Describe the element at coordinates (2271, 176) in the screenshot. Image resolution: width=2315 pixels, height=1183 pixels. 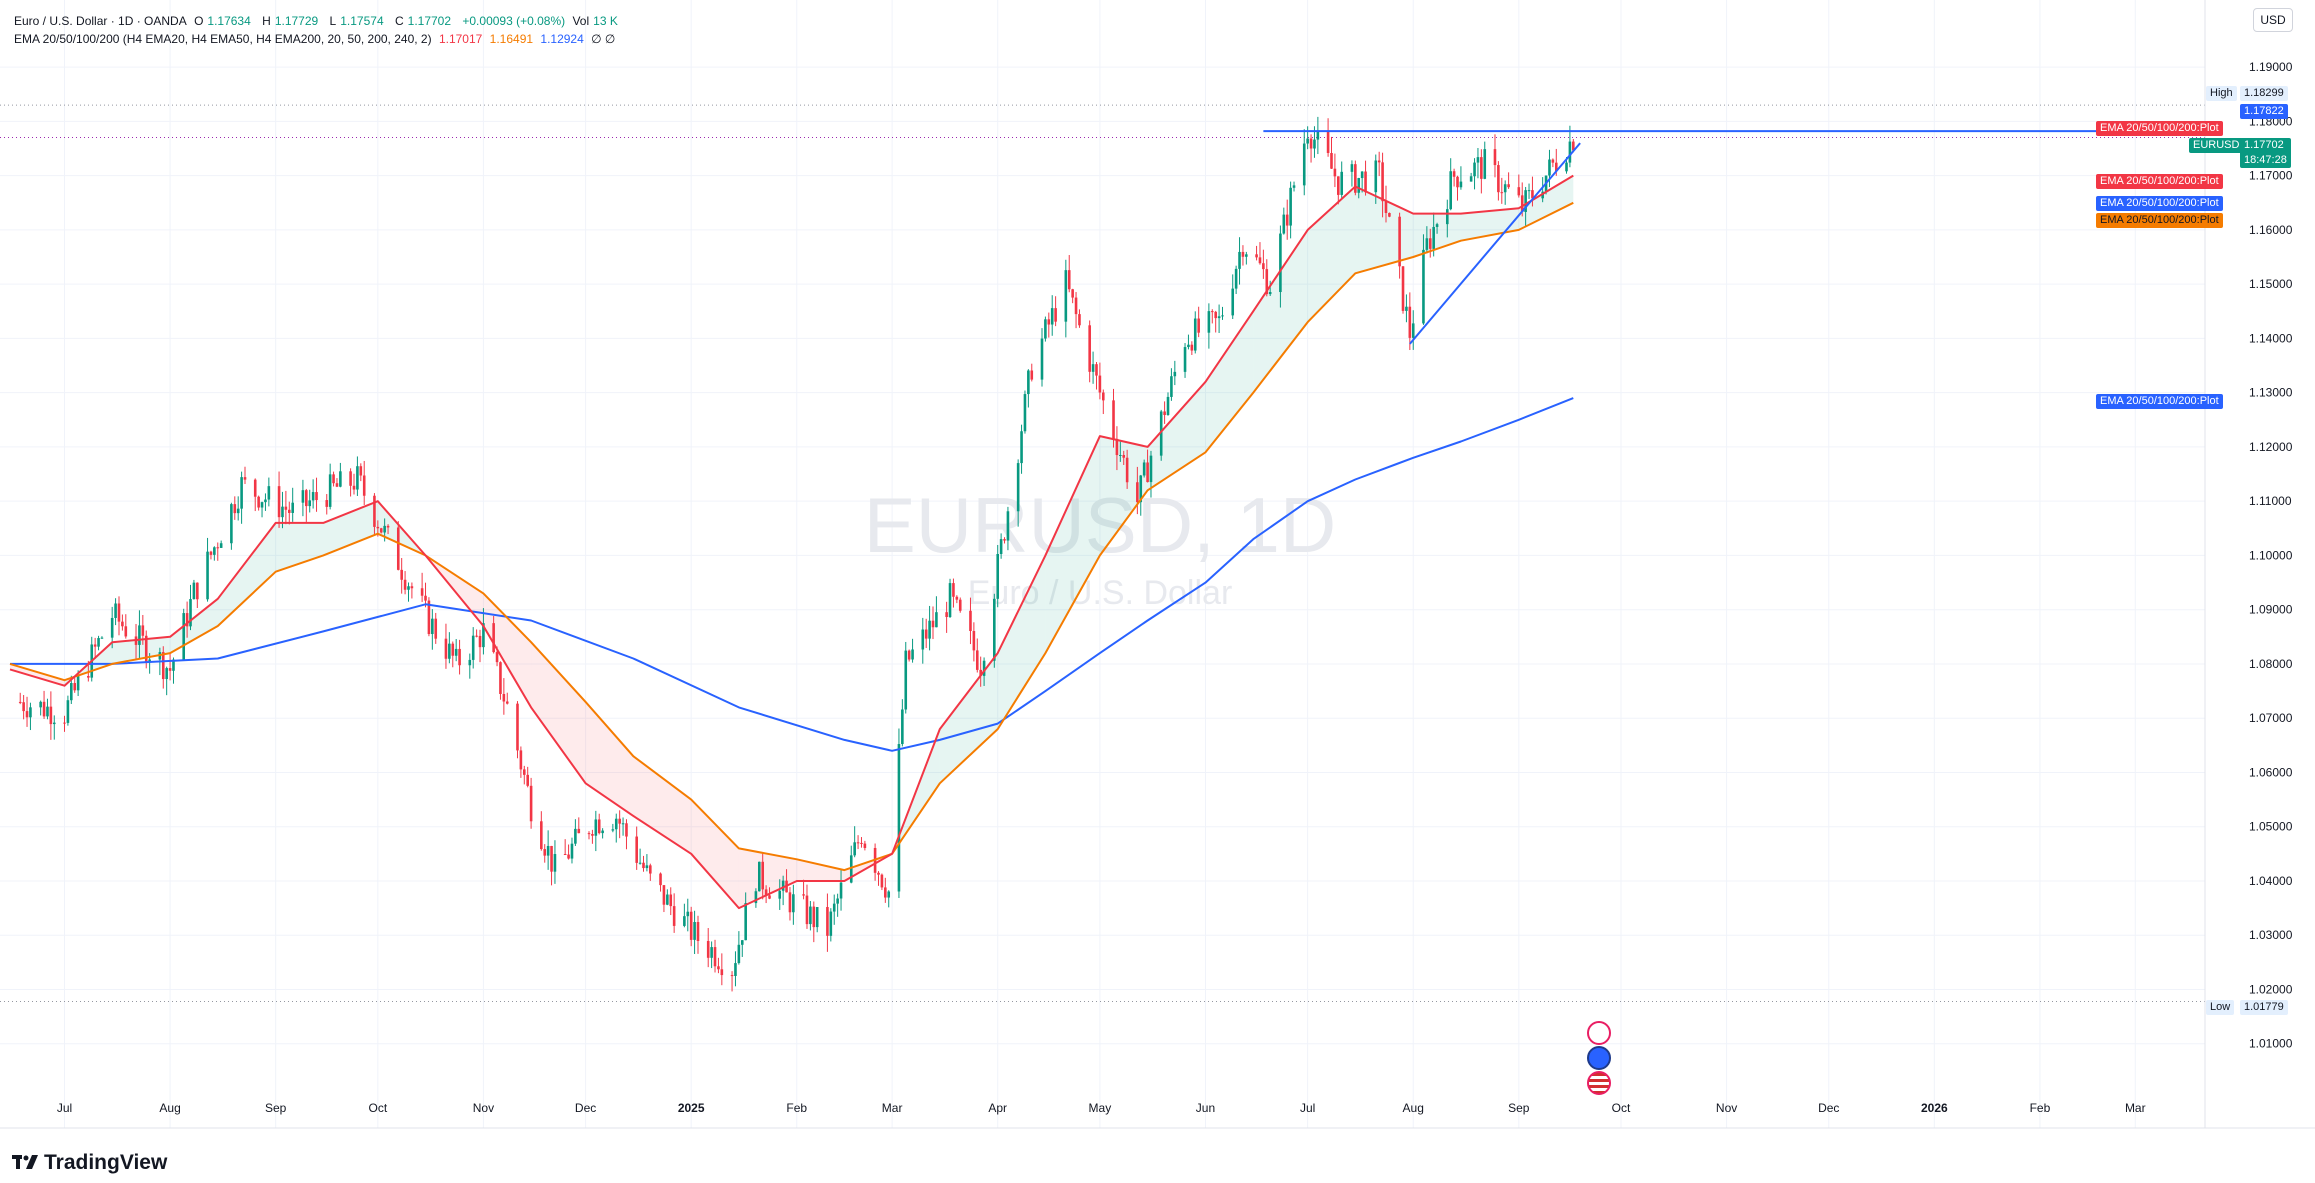
I see `y-tick-label: 1.17000` at that location.